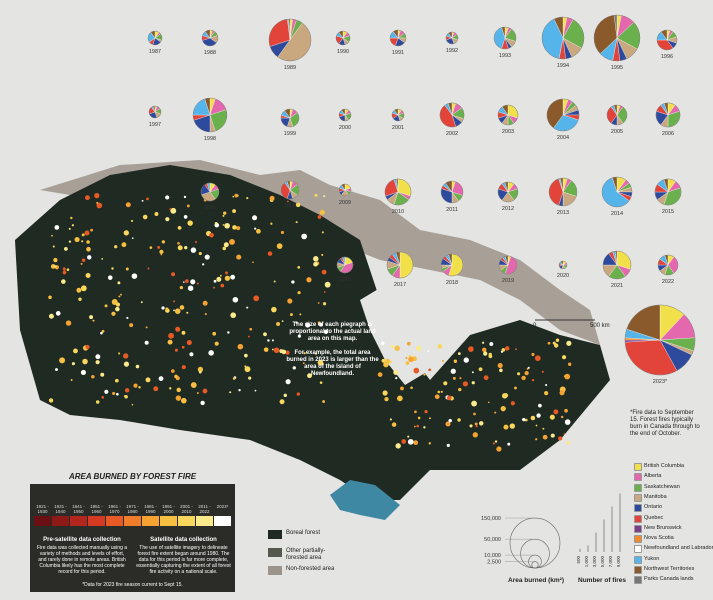 The image size is (713, 600). What do you see at coordinates (618, 562) in the screenshot?
I see `fires-legend-label: 9,000` at bounding box center [618, 562].